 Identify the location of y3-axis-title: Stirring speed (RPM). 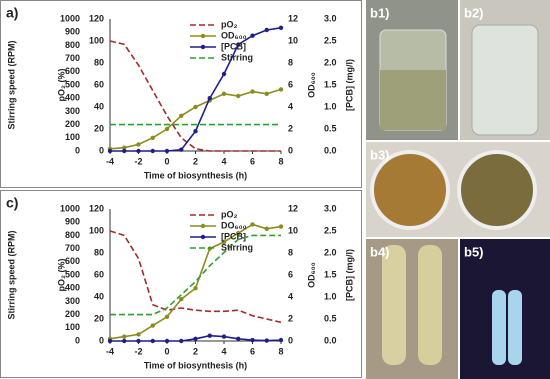
(11, 84).